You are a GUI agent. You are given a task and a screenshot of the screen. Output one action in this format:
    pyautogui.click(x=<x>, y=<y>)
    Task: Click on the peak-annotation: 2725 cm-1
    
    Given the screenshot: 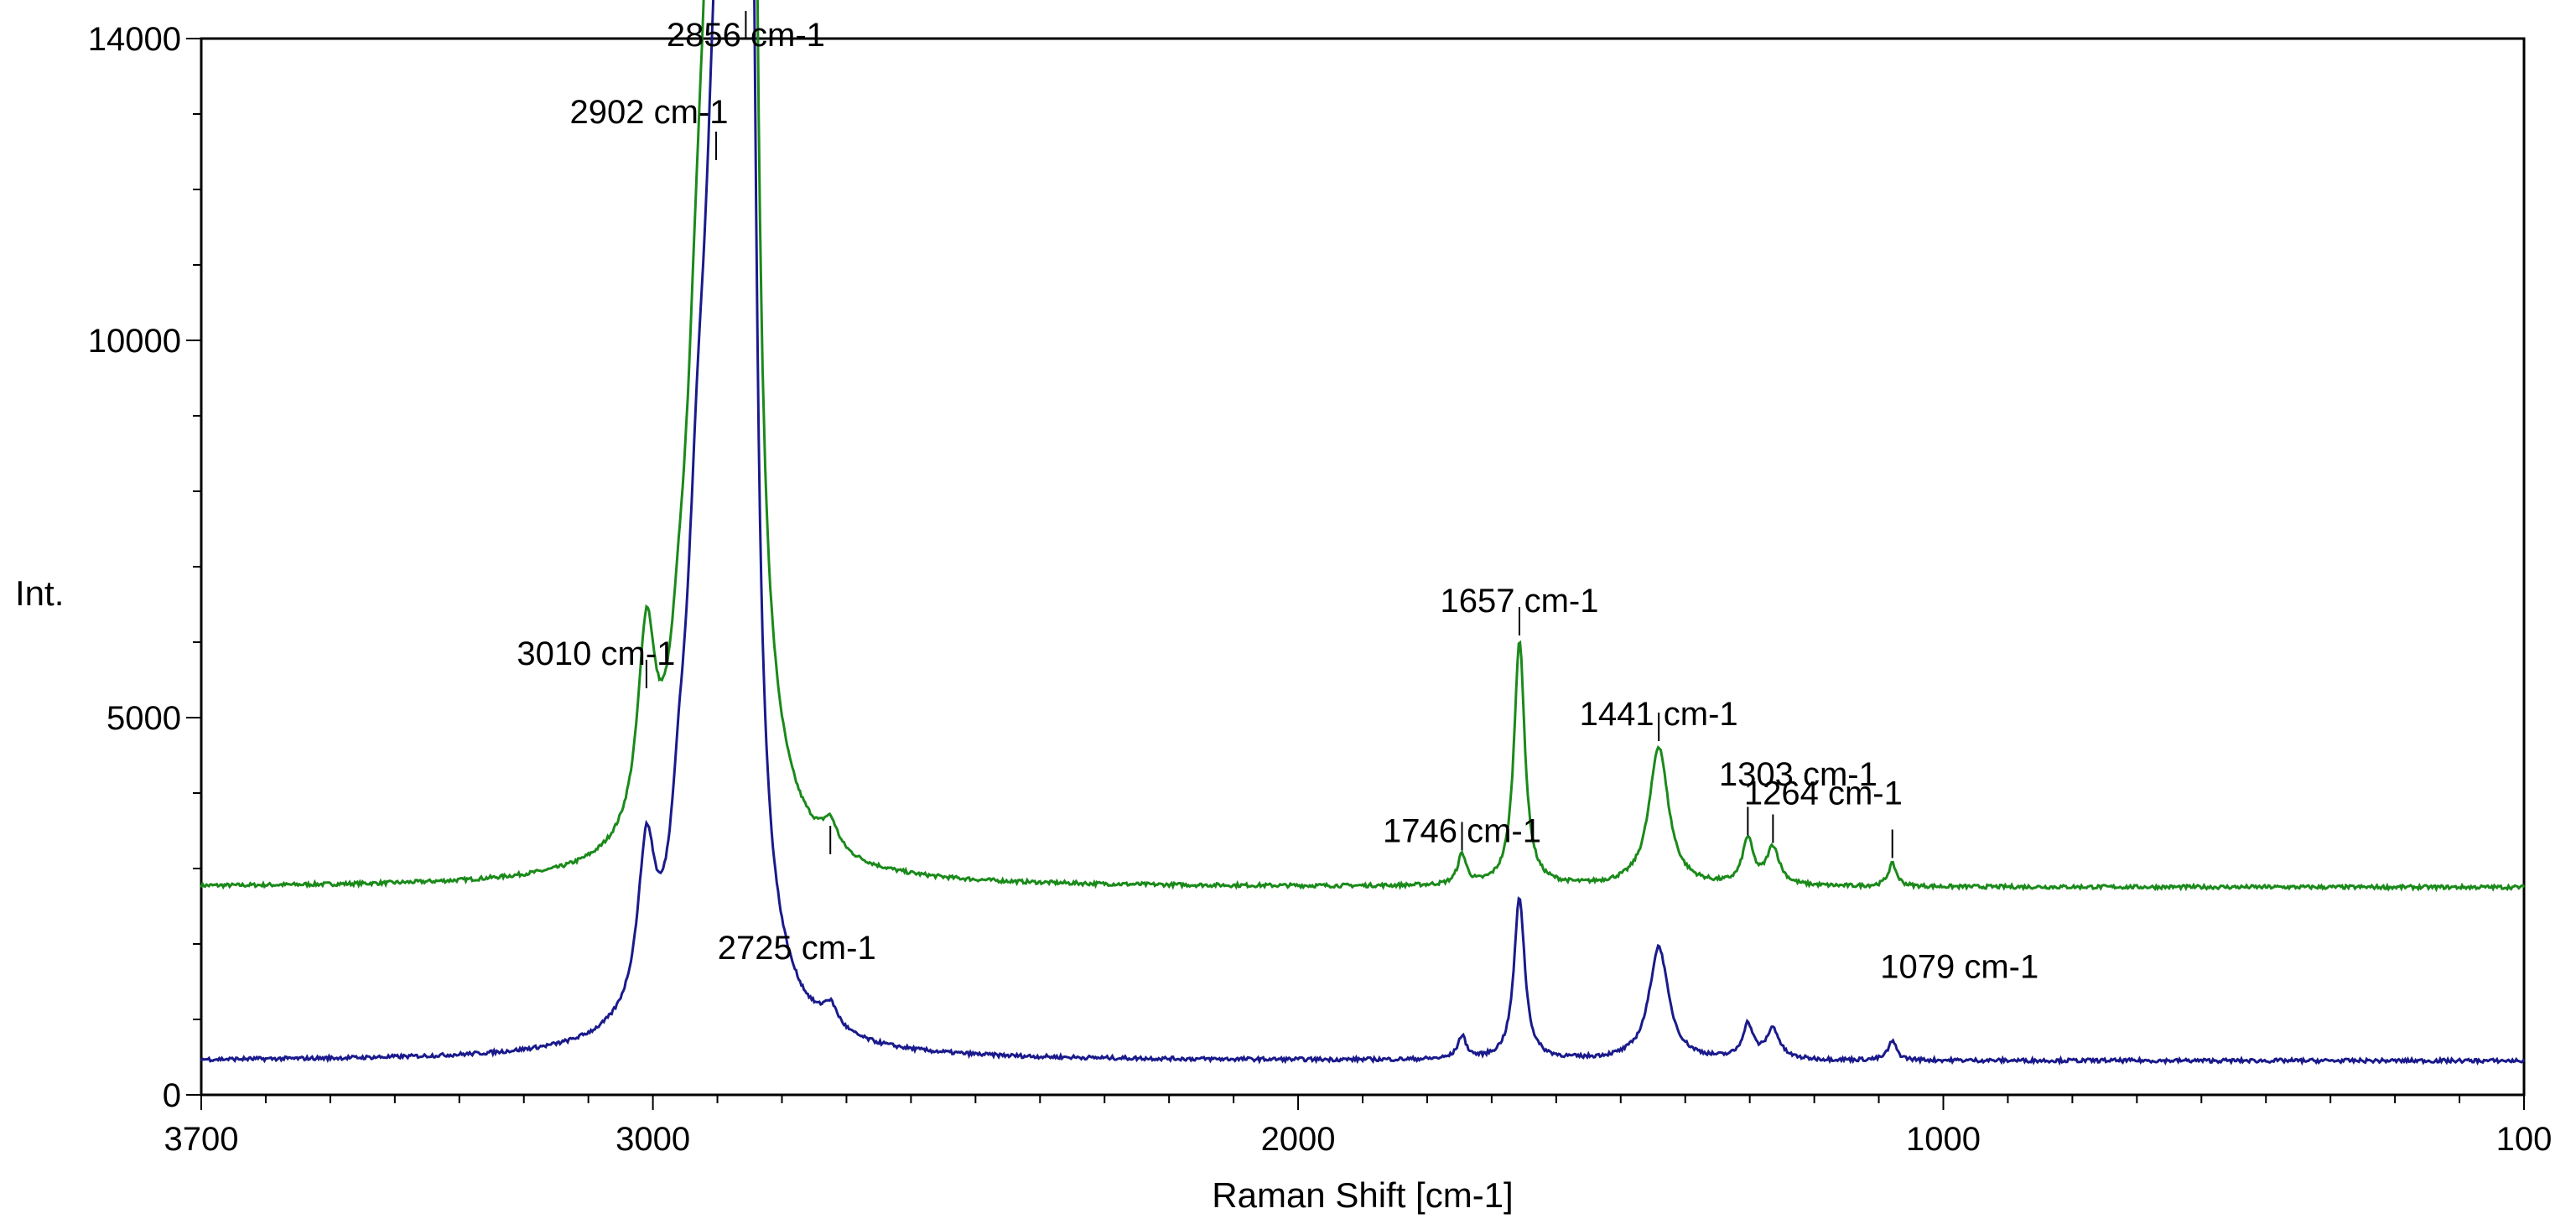 What is the action you would take?
    pyautogui.click(x=797, y=948)
    